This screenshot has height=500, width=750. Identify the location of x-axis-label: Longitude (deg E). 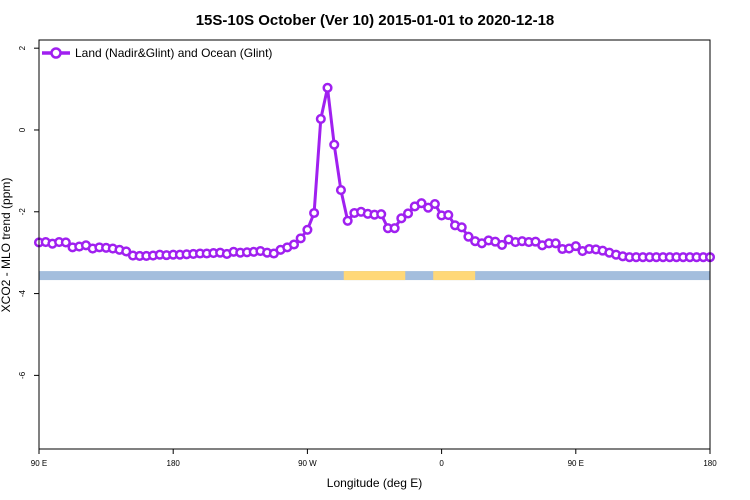
(374, 483).